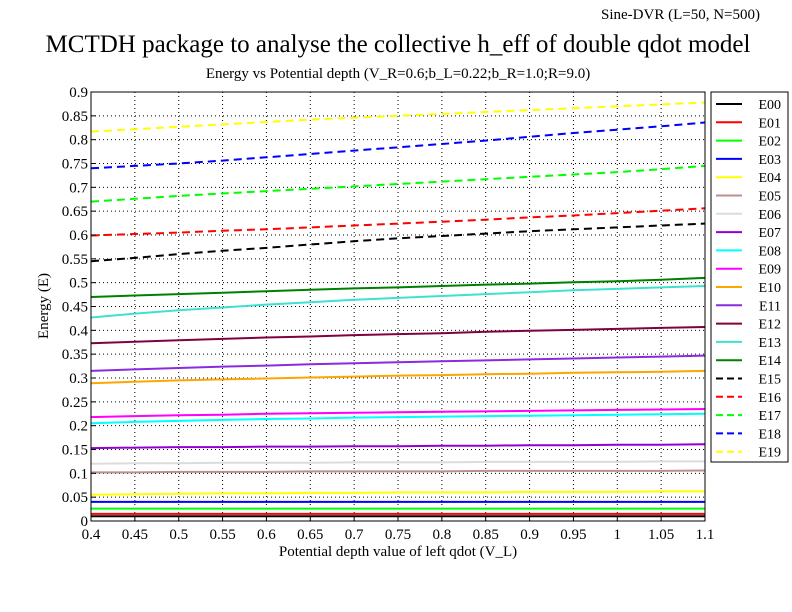  I want to click on x-tick-label: 0.75, so click(398, 535).